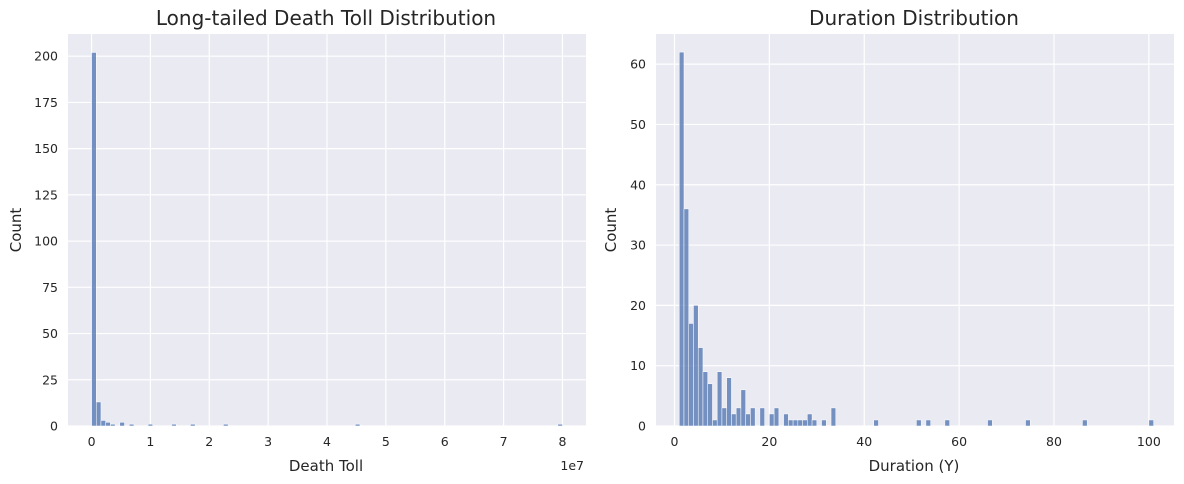 Image resolution: width=1184 pixels, height=484 pixels. What do you see at coordinates (1149, 441) in the screenshot?
I see `x-tick-label: 100` at bounding box center [1149, 441].